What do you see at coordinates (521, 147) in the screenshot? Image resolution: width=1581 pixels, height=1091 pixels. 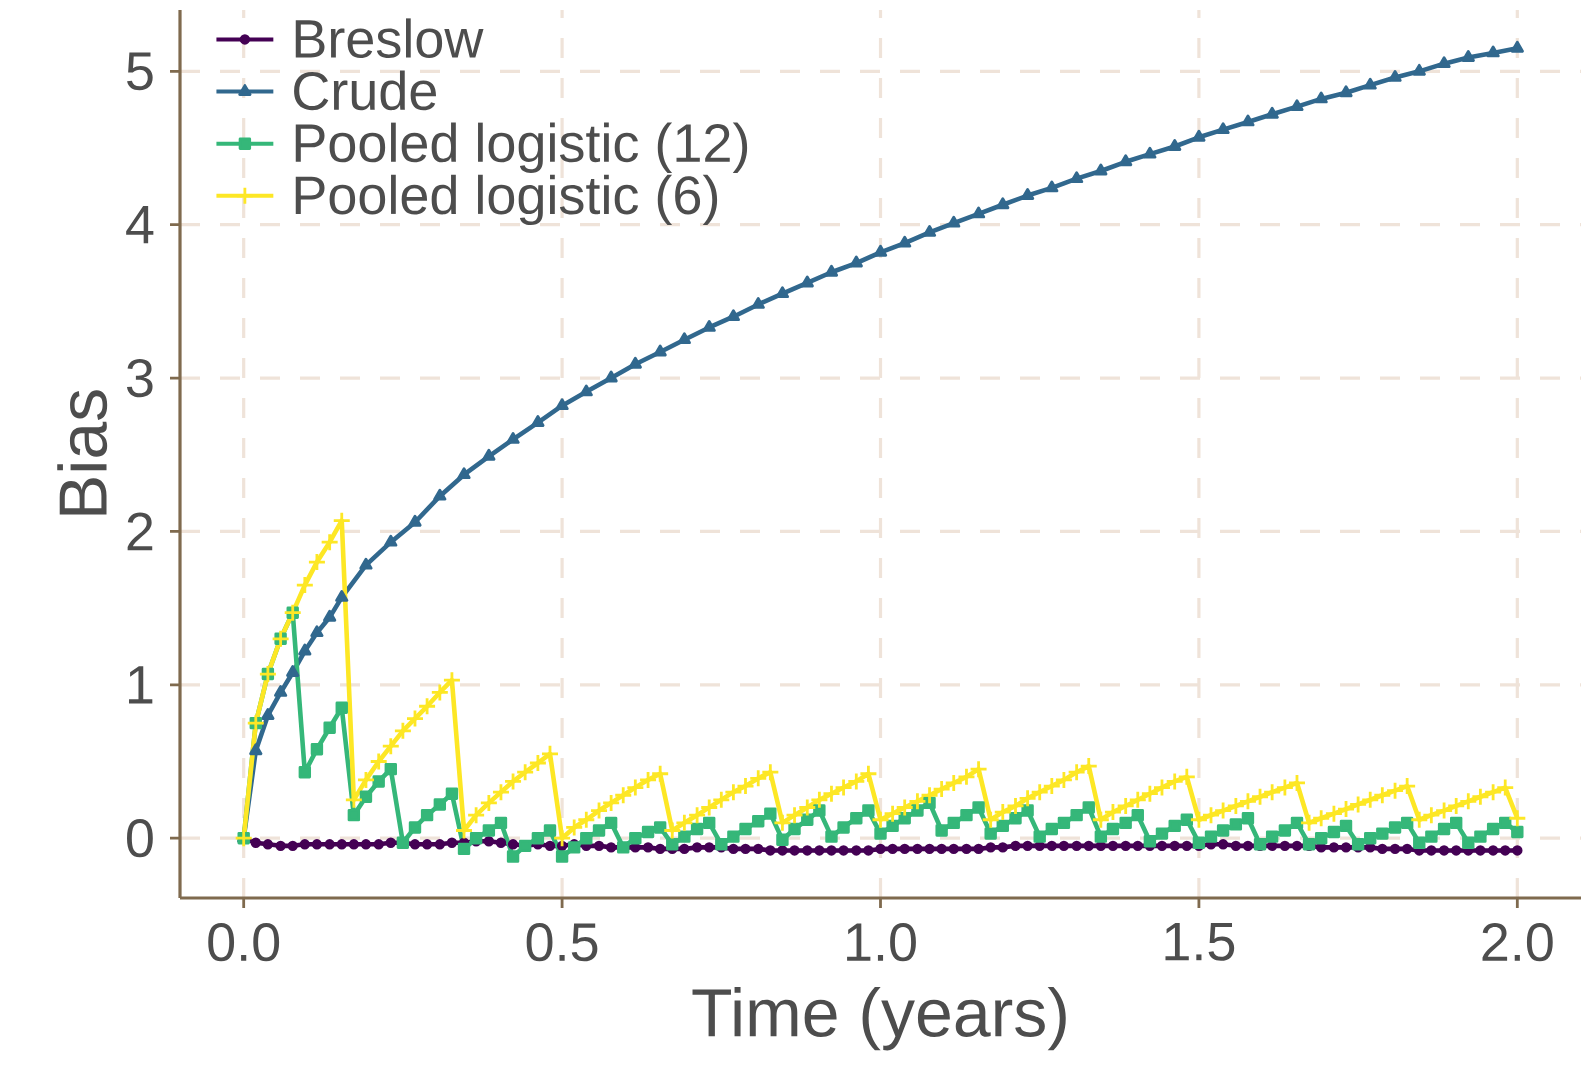 I see `legend-label: Pooled logistic (12)` at bounding box center [521, 147].